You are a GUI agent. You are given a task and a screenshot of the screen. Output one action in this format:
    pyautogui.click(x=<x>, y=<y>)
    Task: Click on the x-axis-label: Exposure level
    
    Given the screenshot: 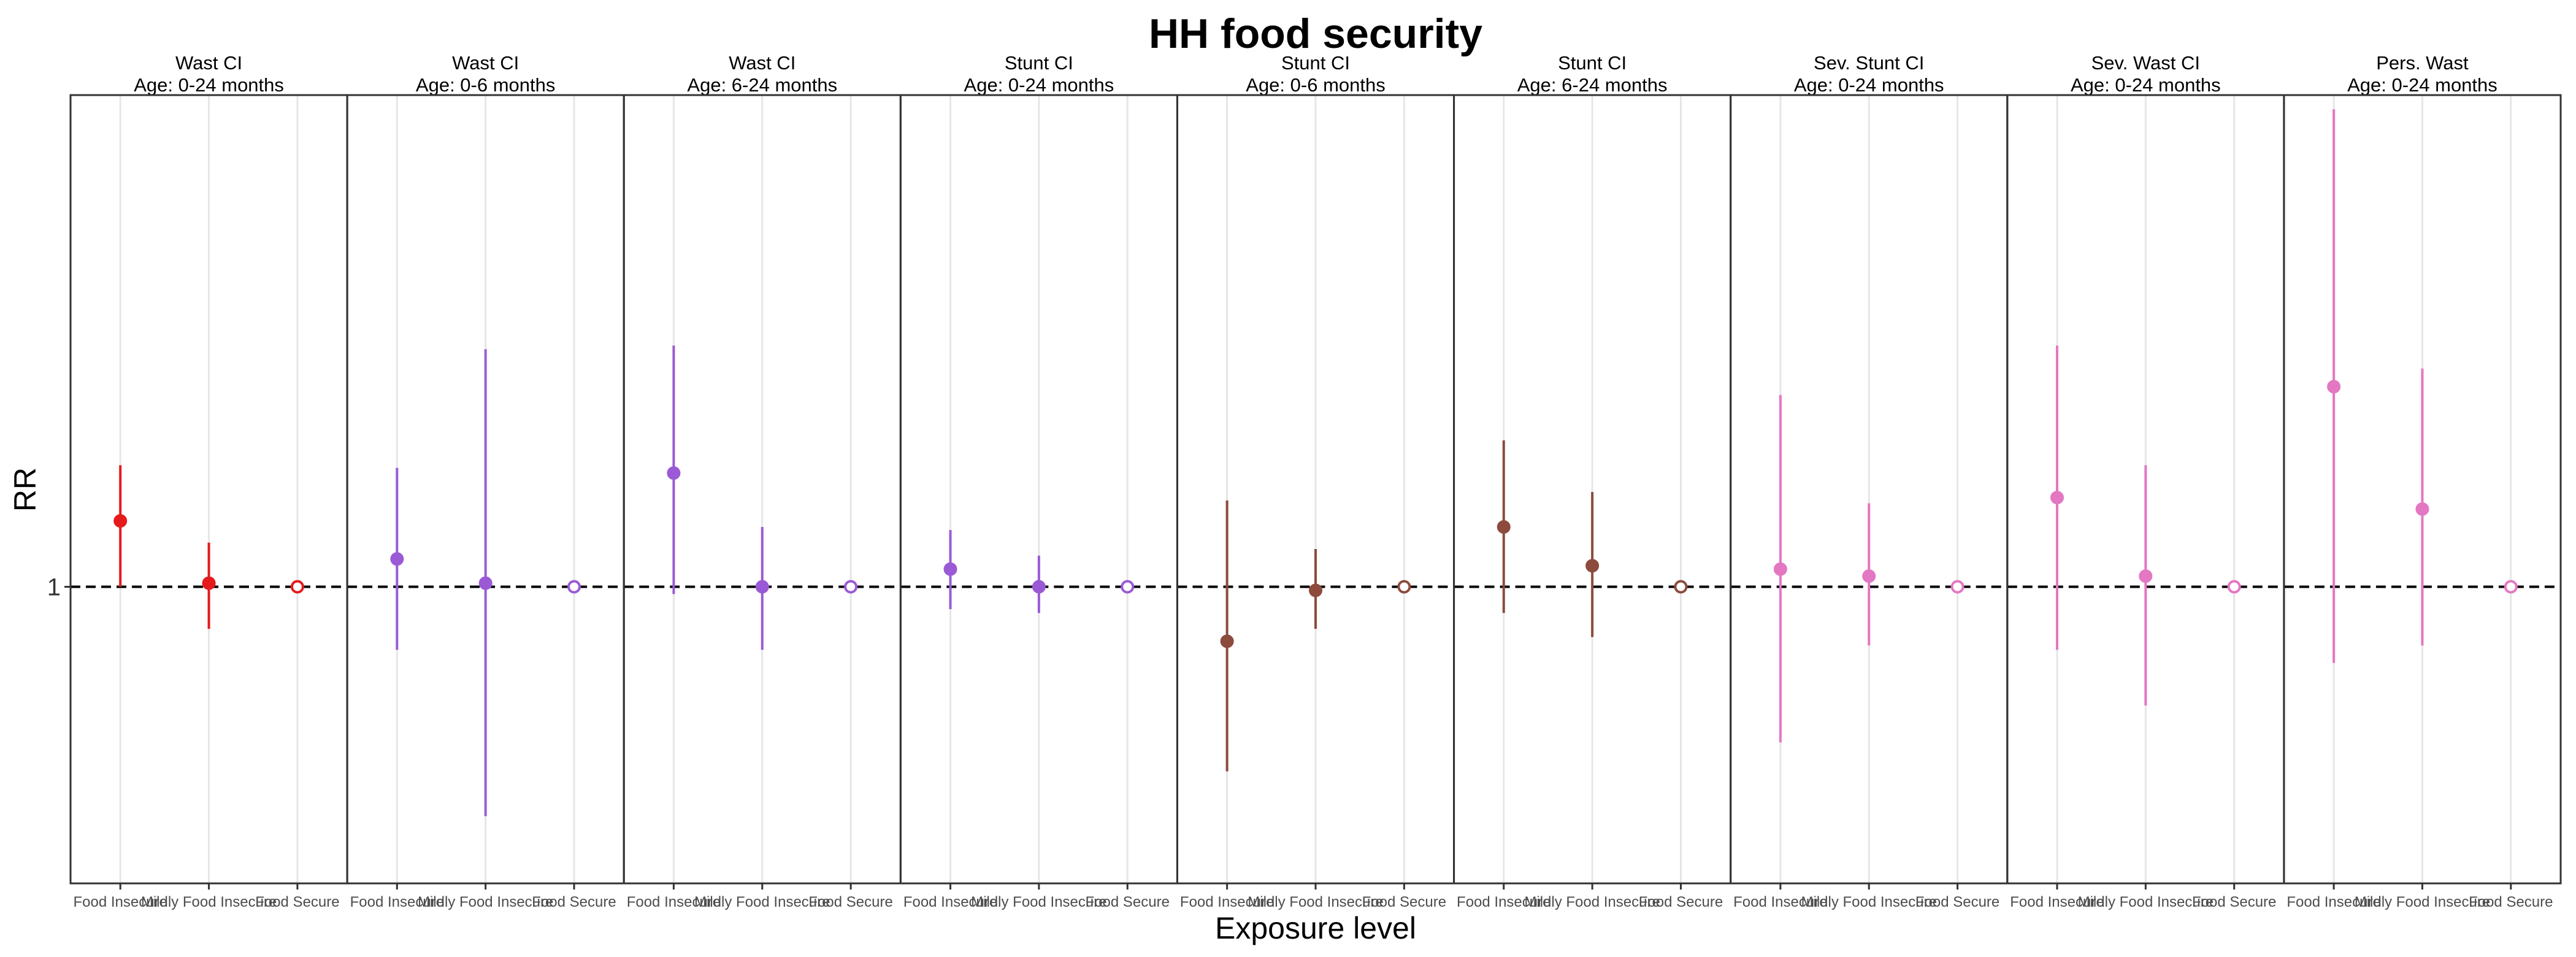 What is the action you would take?
    pyautogui.click(x=1315, y=928)
    